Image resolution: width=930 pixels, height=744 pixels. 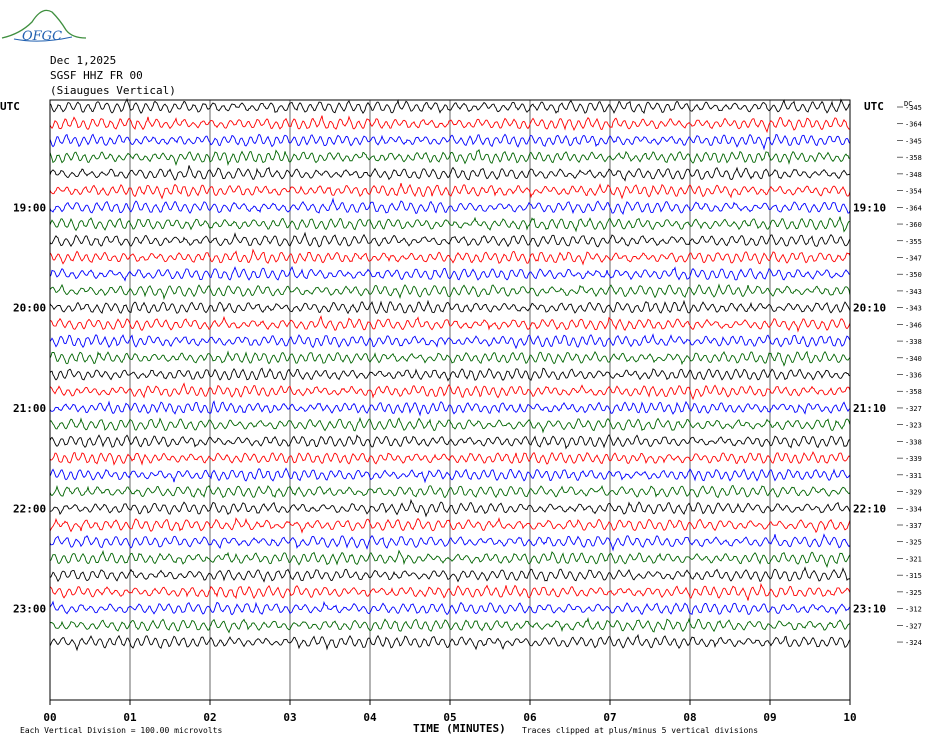 What do you see at coordinates (869, 609) in the screenshot?
I see `time-label-right: 23:10` at bounding box center [869, 609].